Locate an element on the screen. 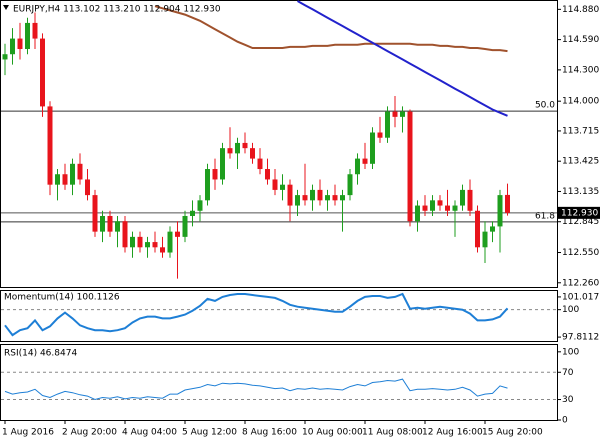 The width and height of the screenshot is (600, 443). y-tick-label: 70 is located at coordinates (568, 373).